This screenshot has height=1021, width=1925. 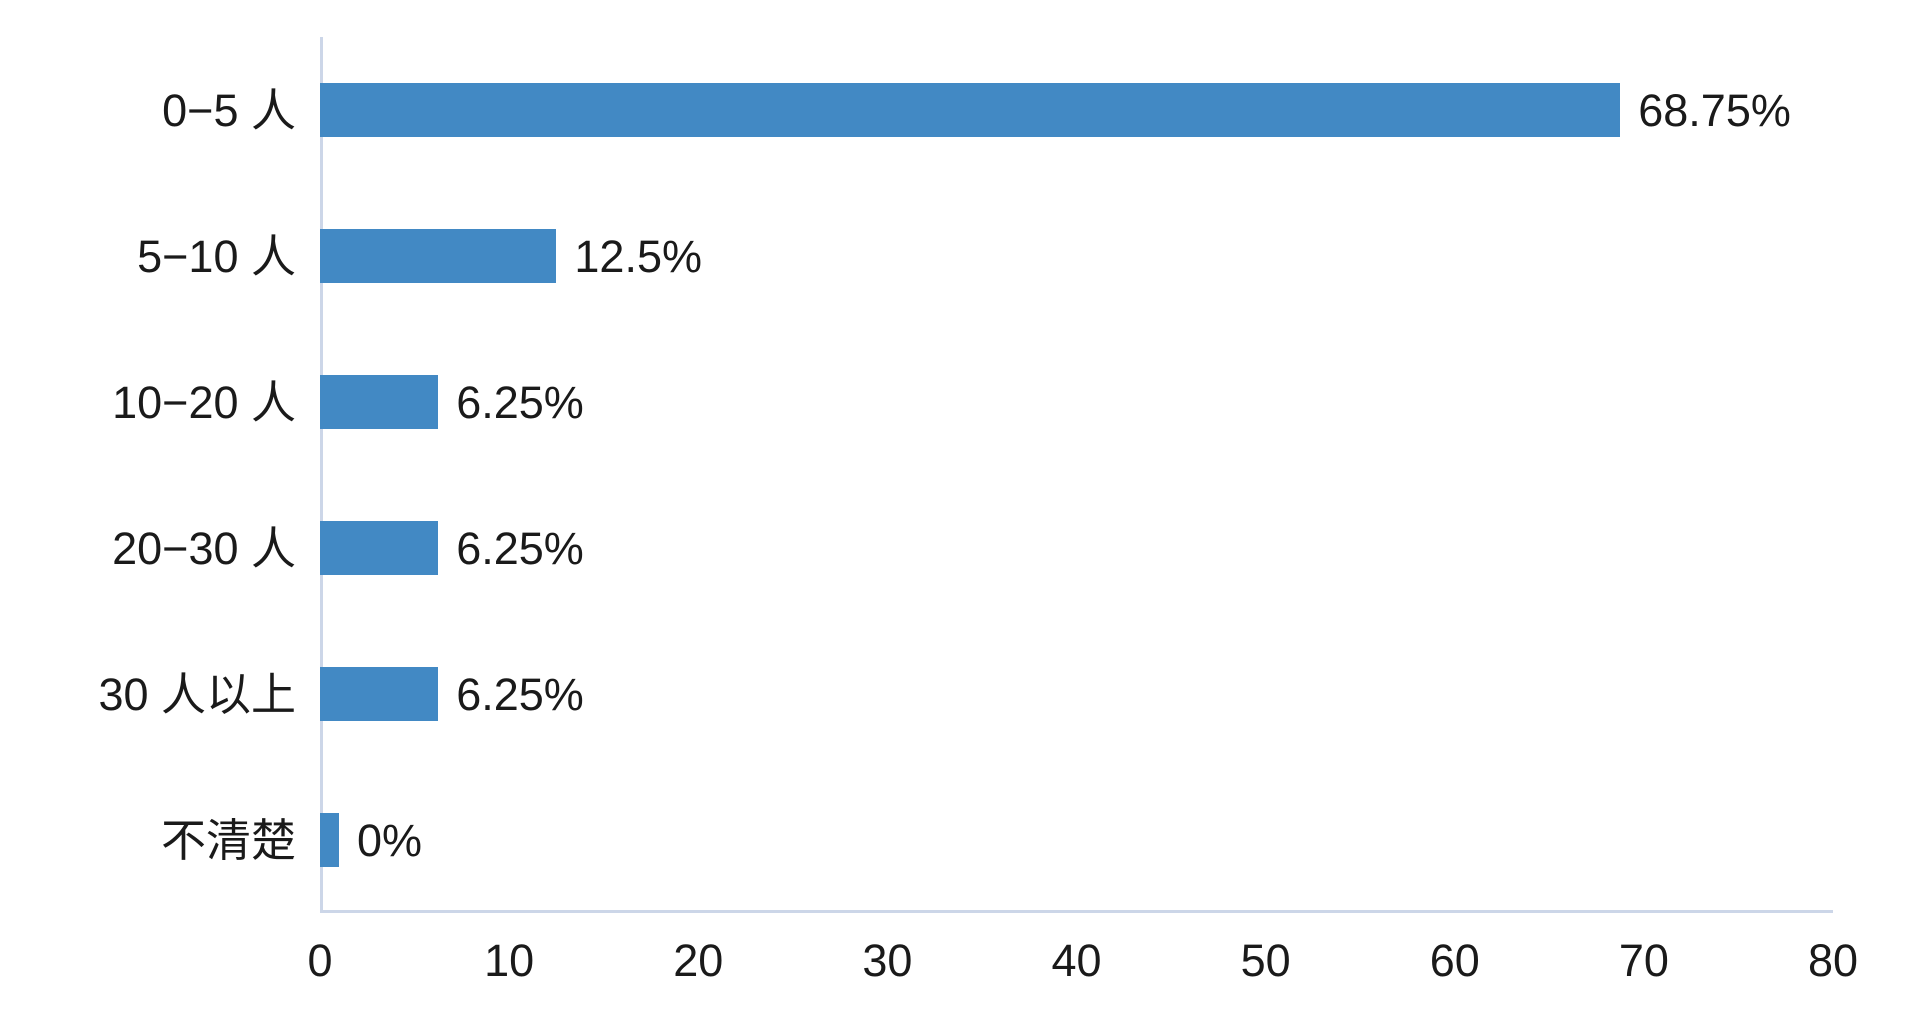 What do you see at coordinates (229, 110) in the screenshot?
I see `category-label: 0−5 人` at bounding box center [229, 110].